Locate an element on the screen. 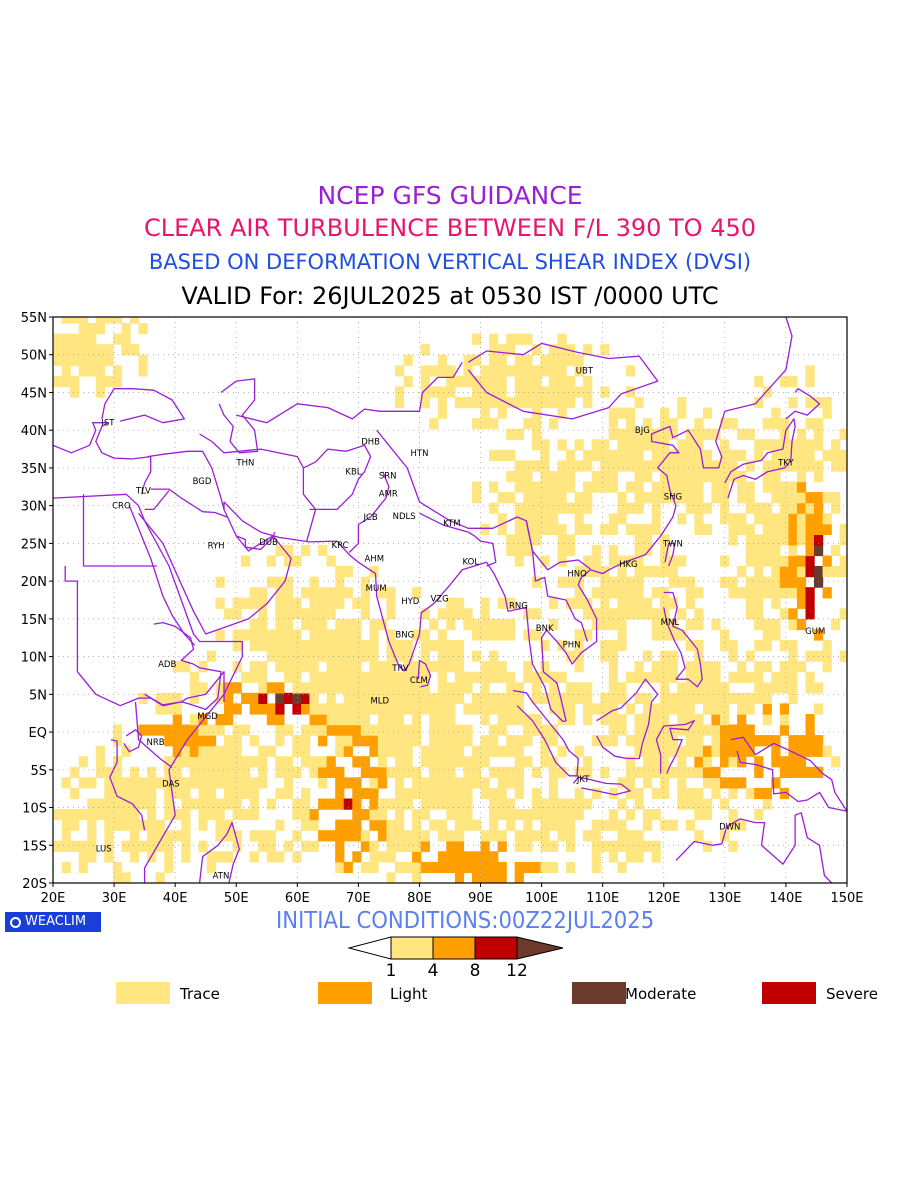  lat-tick-label: 10N is located at coordinates (34, 658).